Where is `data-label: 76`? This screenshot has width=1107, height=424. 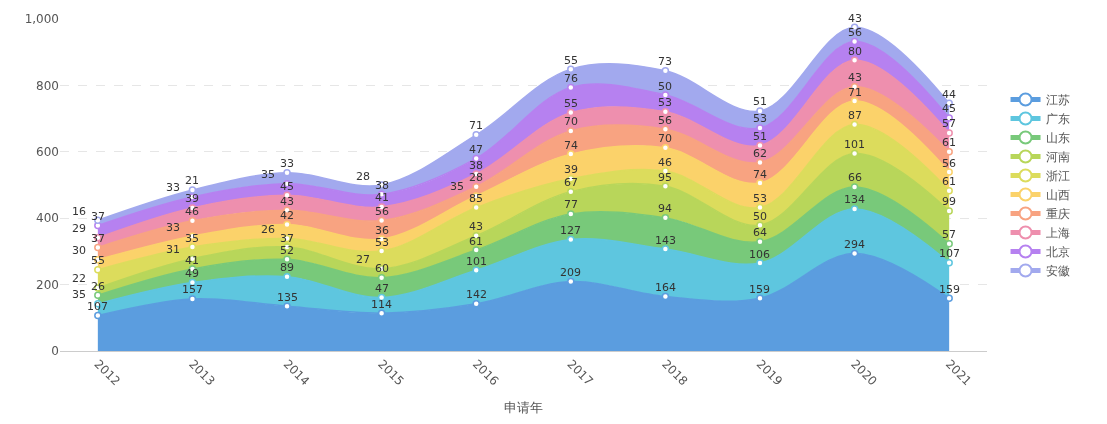 data-label: 76 is located at coordinates (571, 78).